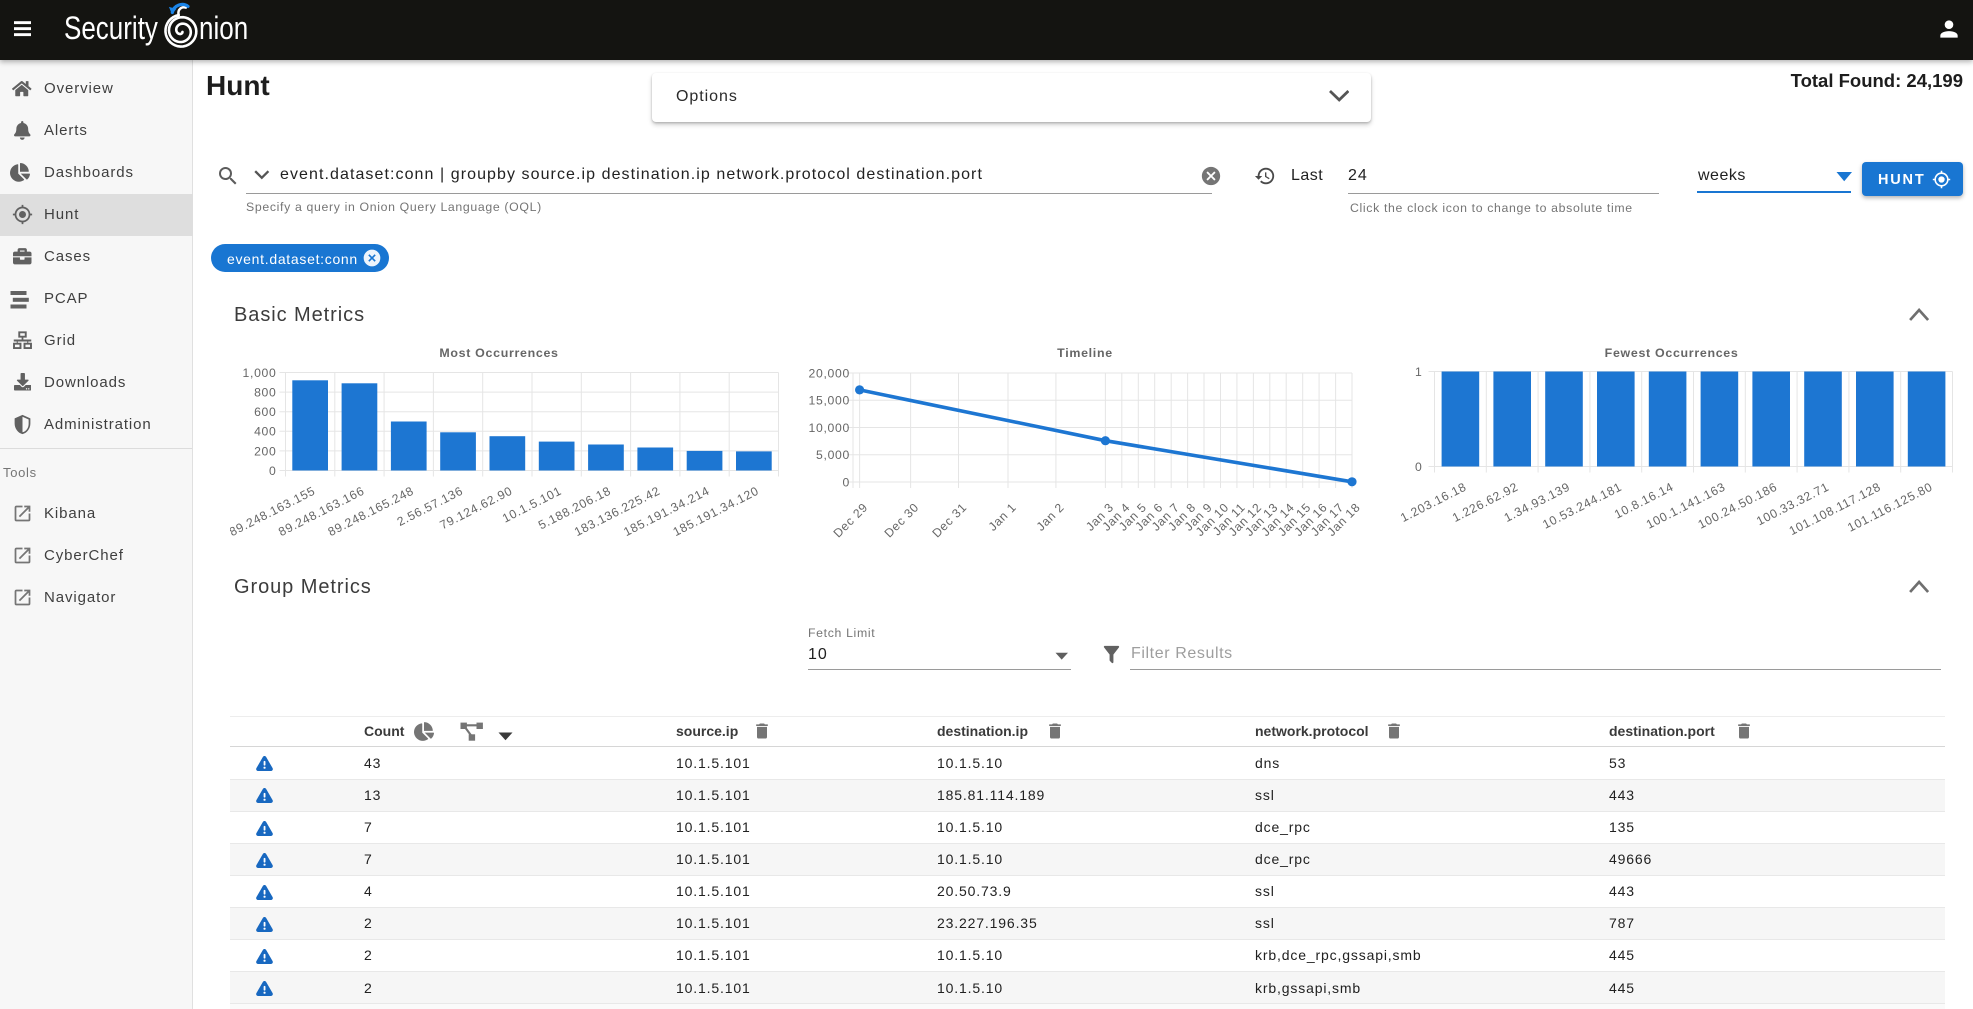 The image size is (1973, 1009). I want to click on svg-text: 20,000, so click(829, 373).